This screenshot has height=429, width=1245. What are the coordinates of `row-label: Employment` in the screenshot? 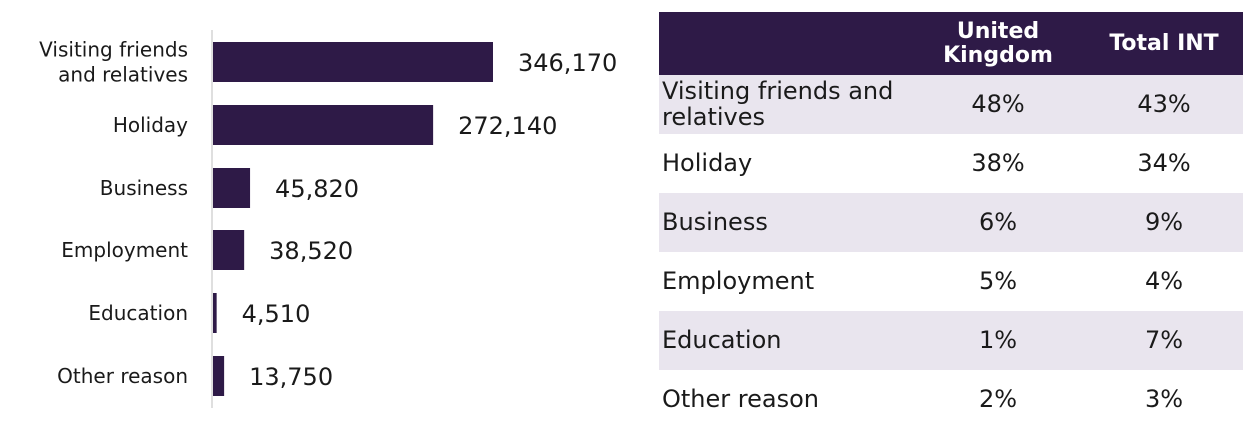 It's located at (738, 280).